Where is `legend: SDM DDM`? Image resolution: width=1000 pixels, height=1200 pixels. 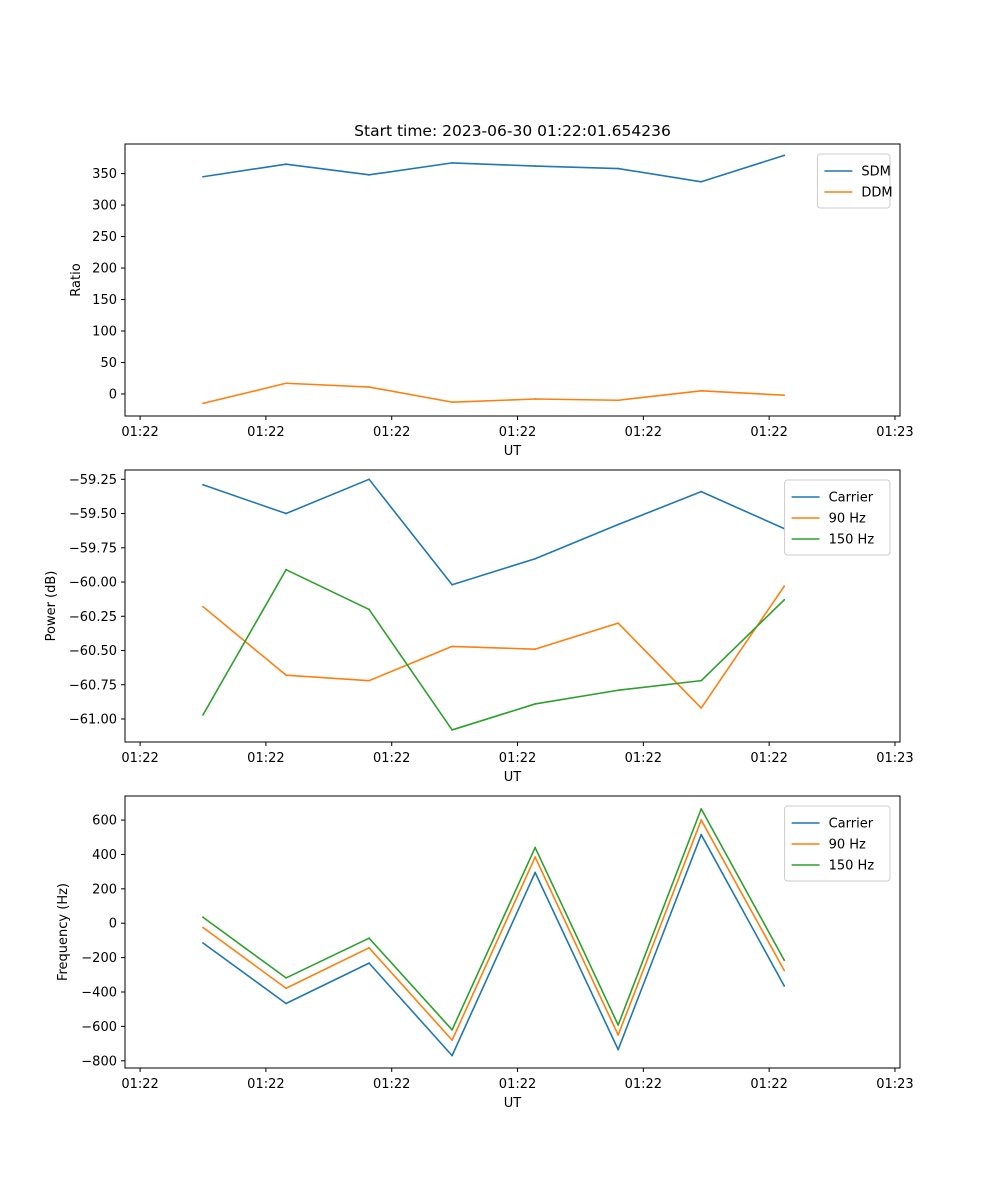
legend: SDM DDM is located at coordinates (854, 181).